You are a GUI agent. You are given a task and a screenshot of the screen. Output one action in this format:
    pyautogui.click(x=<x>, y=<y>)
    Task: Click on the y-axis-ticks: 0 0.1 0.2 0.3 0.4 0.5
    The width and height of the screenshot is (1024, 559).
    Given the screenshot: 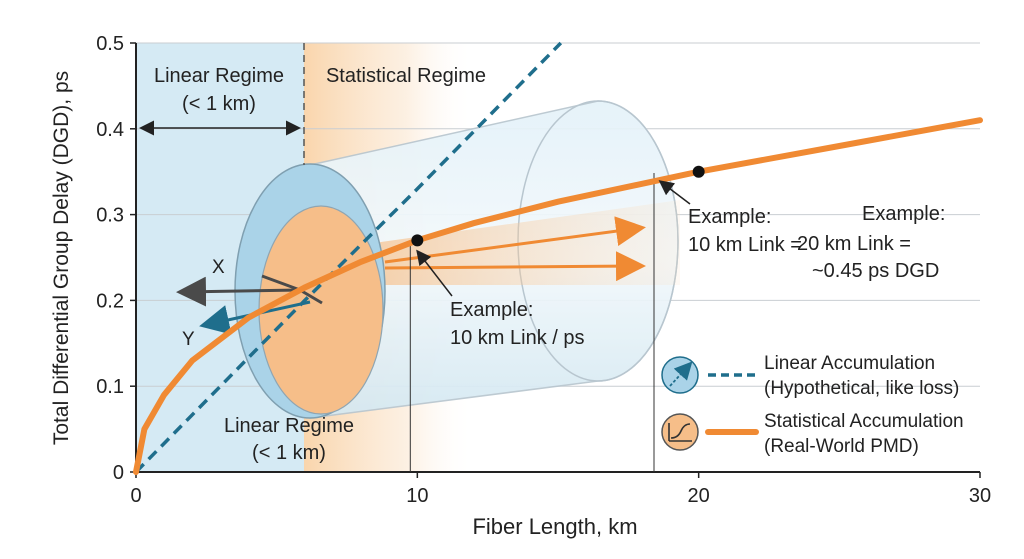 What is the action you would take?
    pyautogui.click(x=116, y=258)
    